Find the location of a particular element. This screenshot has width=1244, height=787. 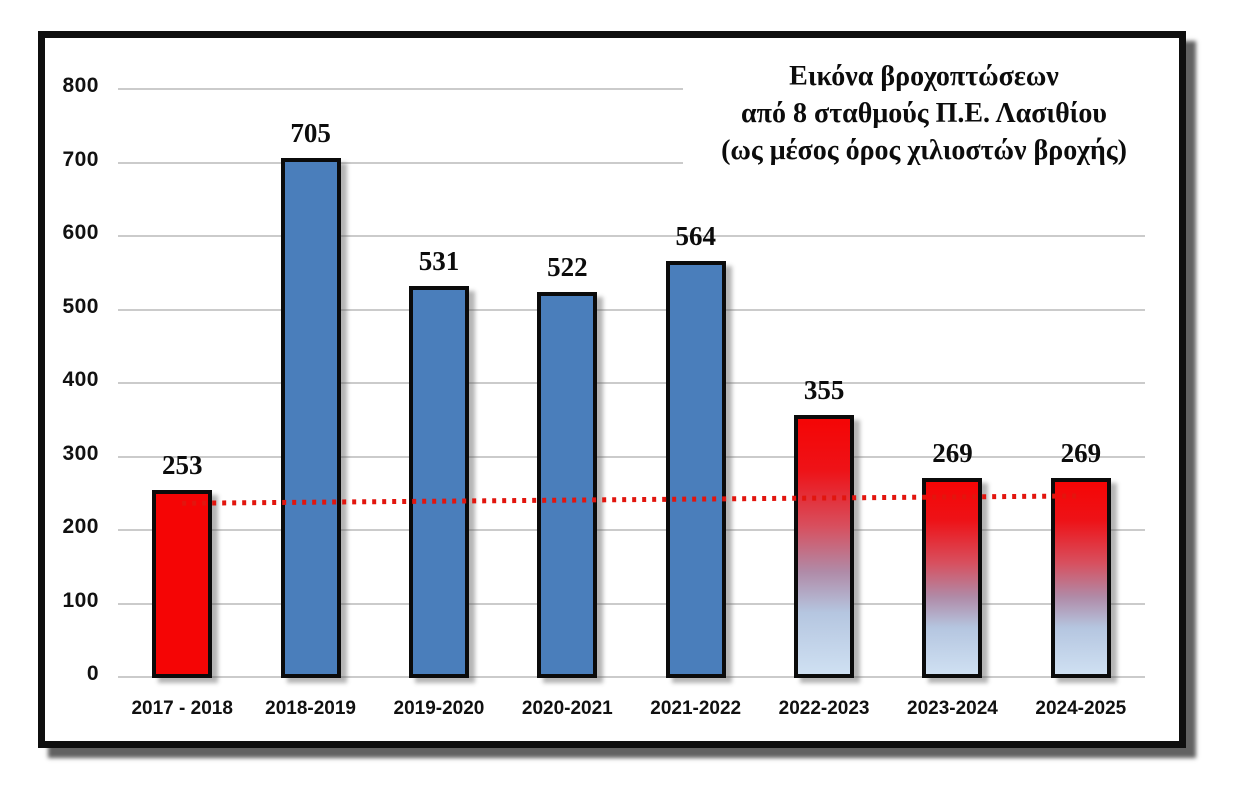

y-axis-tick-label: 100 is located at coordinates (80, 600).